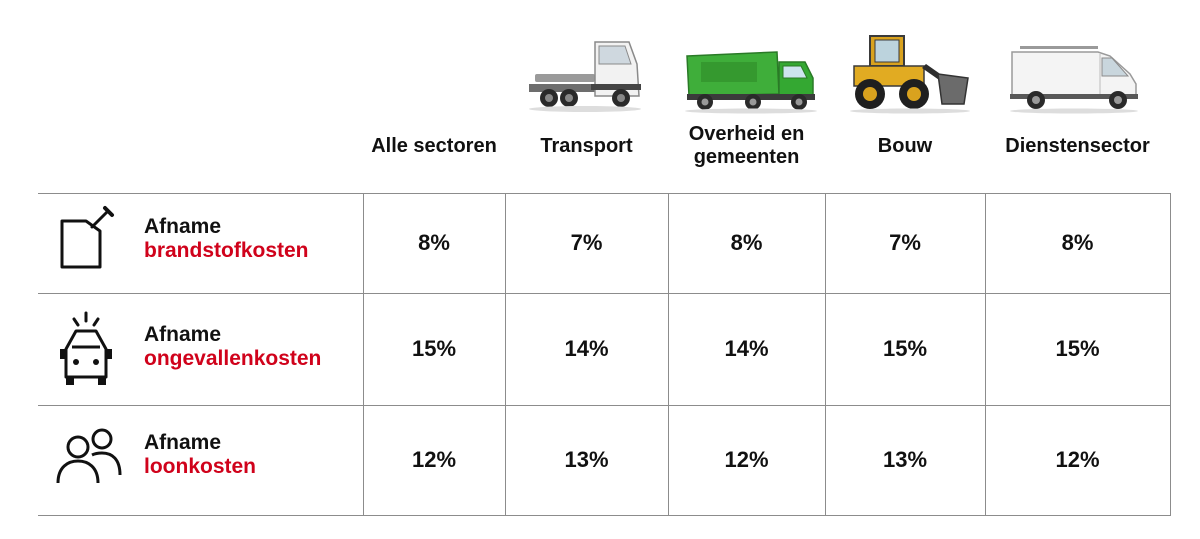 This screenshot has width=1200, height=539. I want to click on row-label-ongevallenkosten: Afname ongevallenkosten, so click(200, 349).